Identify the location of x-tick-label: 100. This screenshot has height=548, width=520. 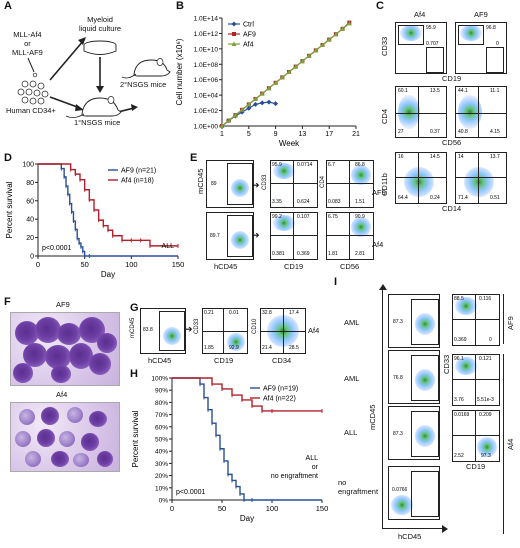
(131, 264).